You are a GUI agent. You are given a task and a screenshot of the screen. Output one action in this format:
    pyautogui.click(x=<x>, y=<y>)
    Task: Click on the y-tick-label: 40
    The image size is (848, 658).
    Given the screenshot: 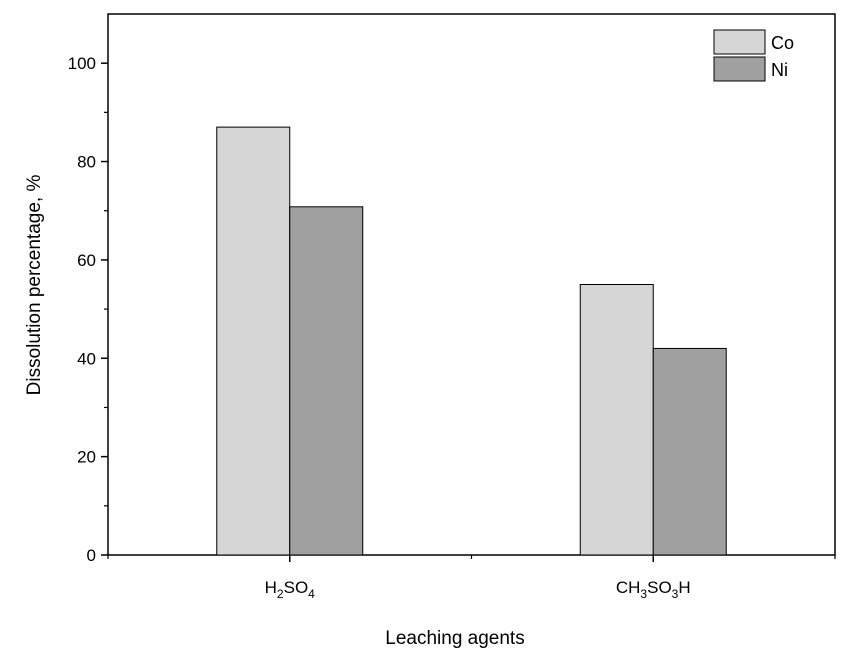 What is the action you would take?
    pyautogui.click(x=86, y=358)
    